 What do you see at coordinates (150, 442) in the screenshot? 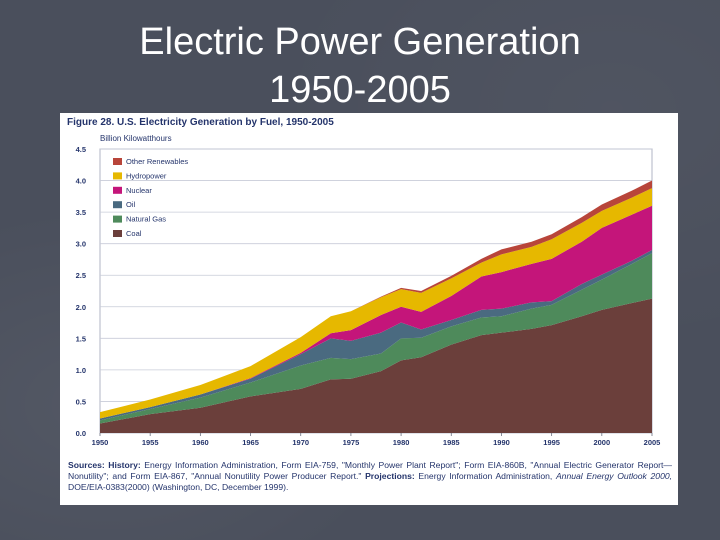
I see `x-tick-label: 1955` at bounding box center [150, 442].